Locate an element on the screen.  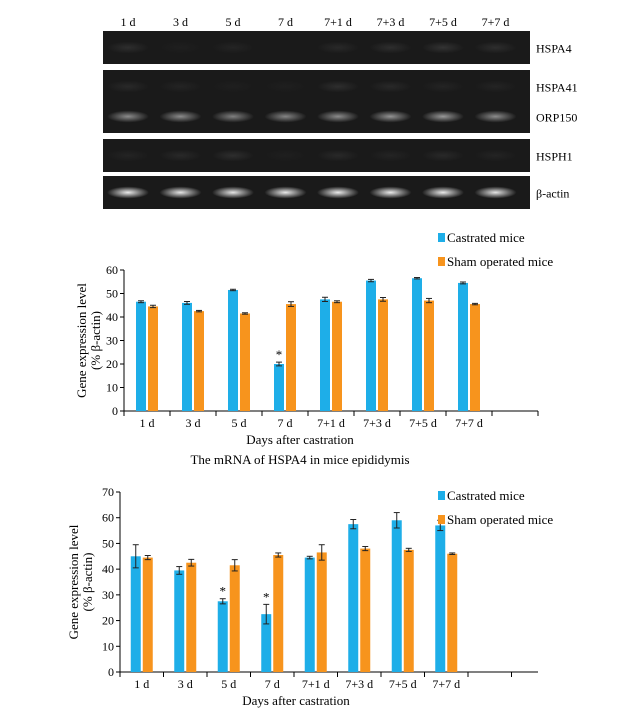
gel-row-label: β-actin is located at coordinates (552, 194).